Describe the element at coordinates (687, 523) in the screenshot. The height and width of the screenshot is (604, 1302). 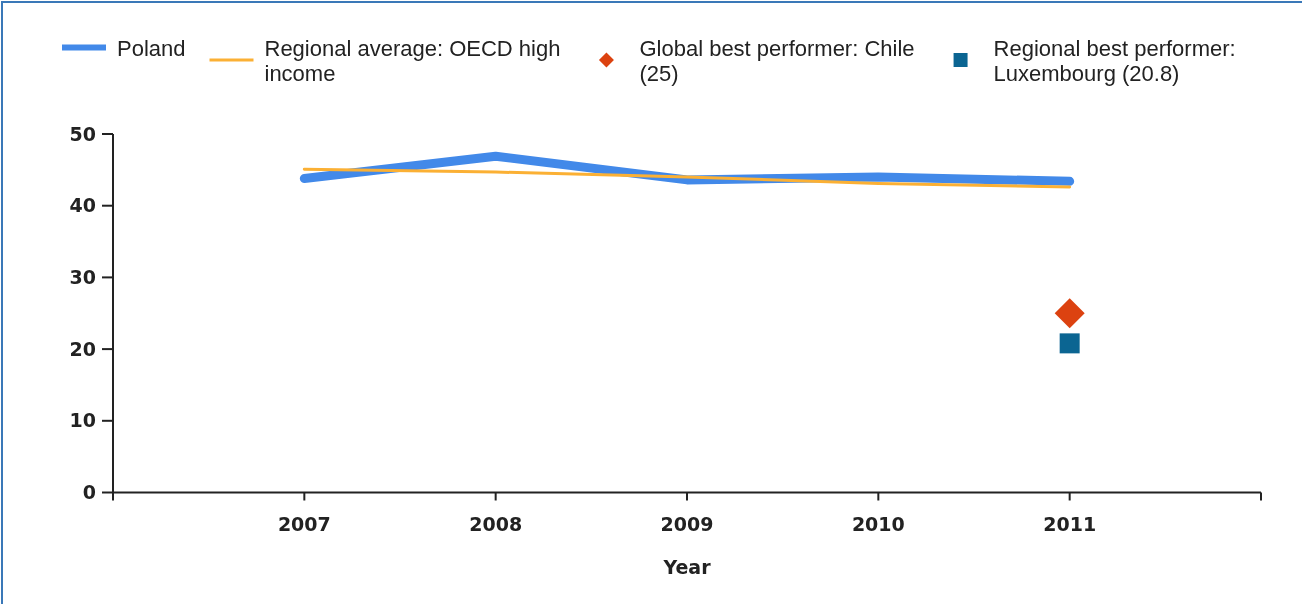
I see `x-tick-label: 2009` at that location.